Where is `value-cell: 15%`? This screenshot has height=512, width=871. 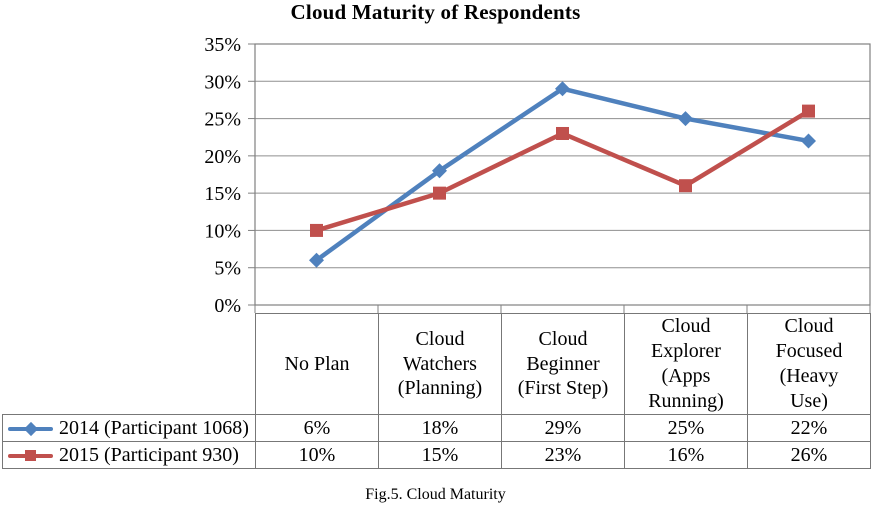
value-cell: 15% is located at coordinates (440, 455).